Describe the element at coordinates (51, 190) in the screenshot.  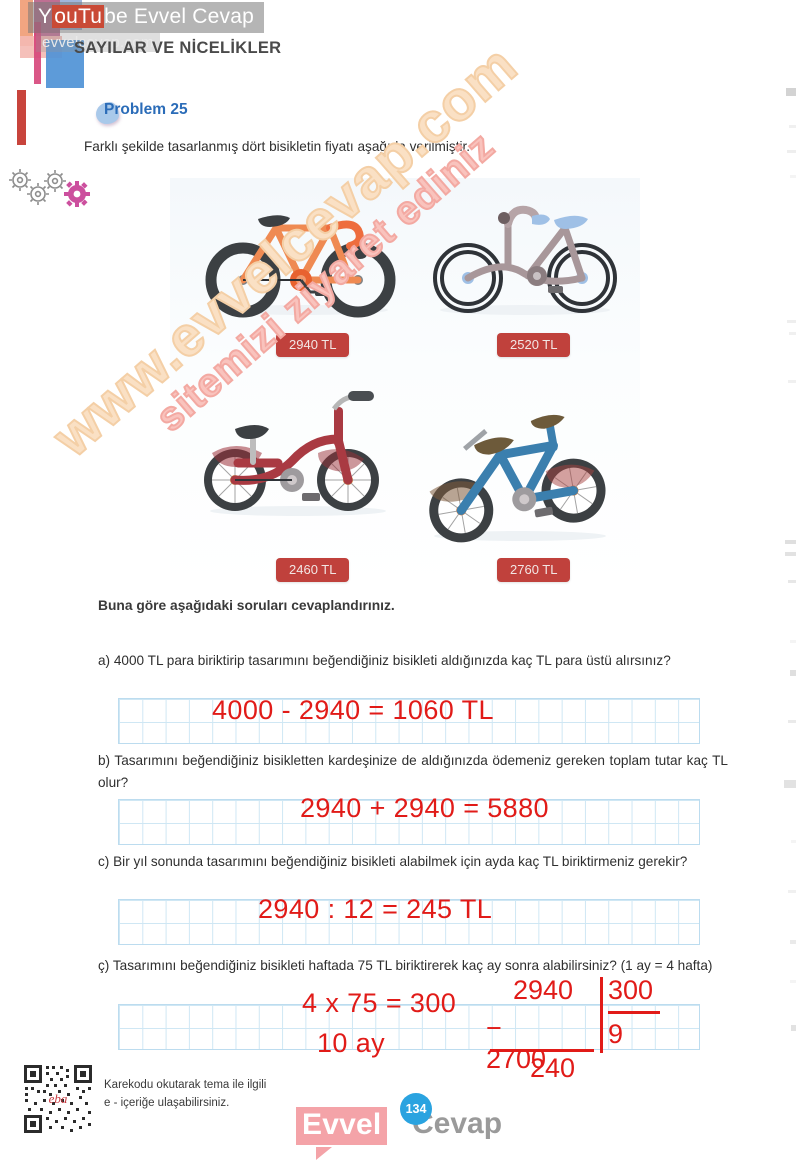
I see `gears-icon` at that location.